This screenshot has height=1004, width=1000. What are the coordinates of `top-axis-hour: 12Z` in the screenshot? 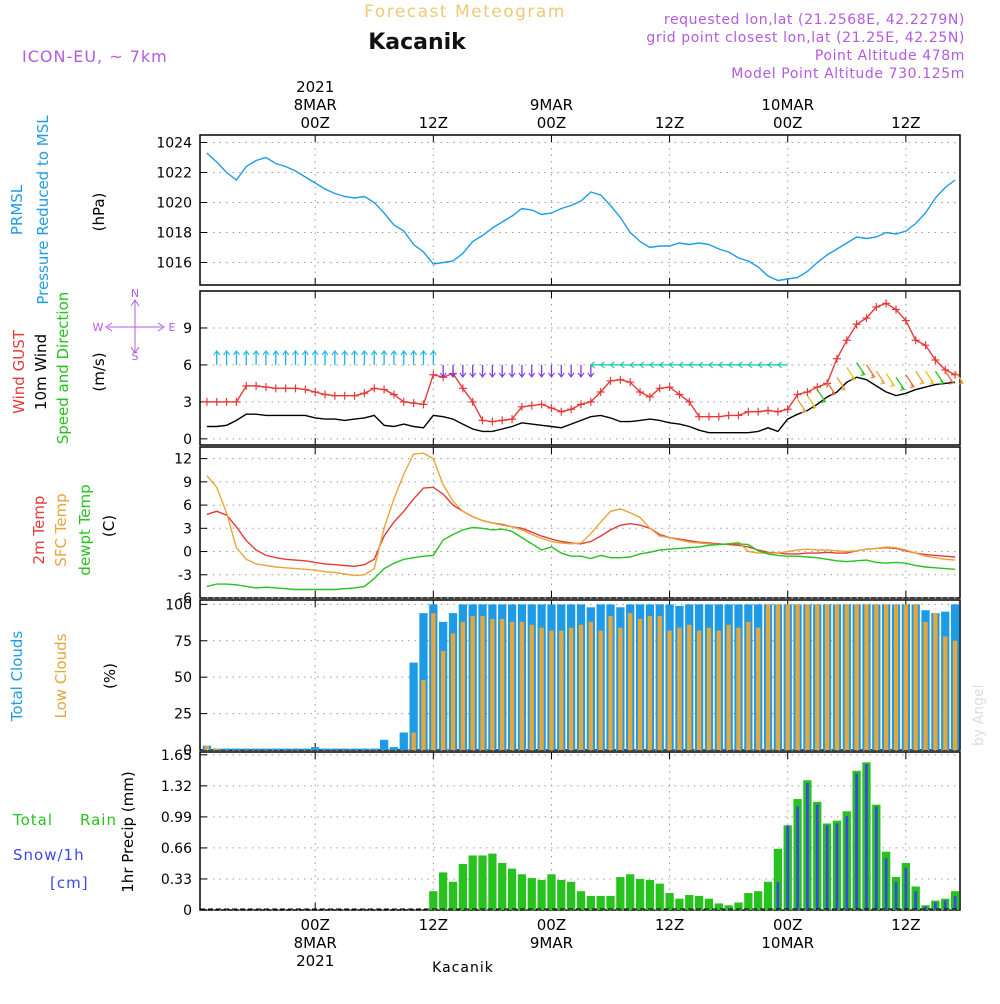 It's located at (433, 123).